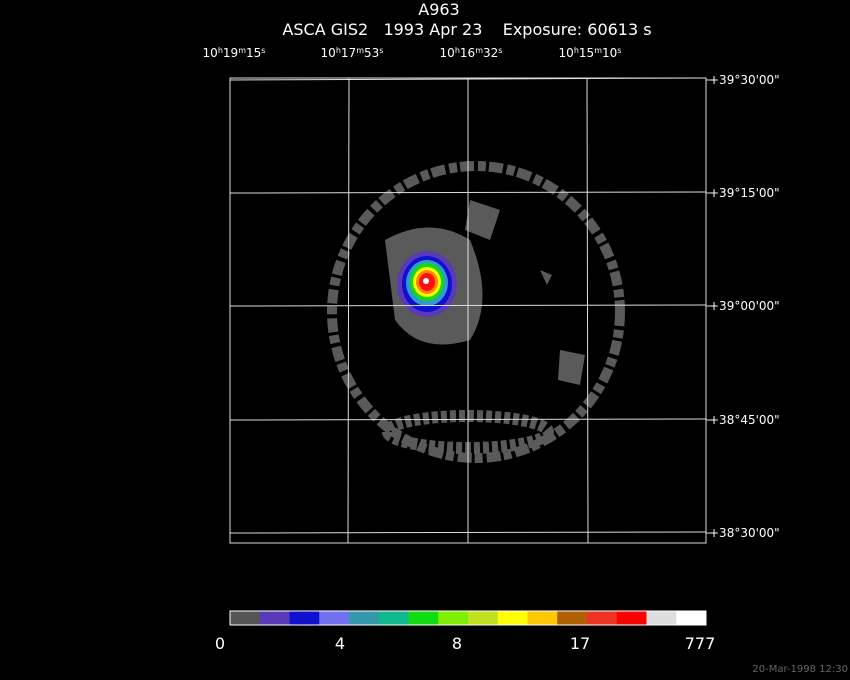 This screenshot has height=680, width=850. I want to click on colorbar-label: 4, so click(340, 643).